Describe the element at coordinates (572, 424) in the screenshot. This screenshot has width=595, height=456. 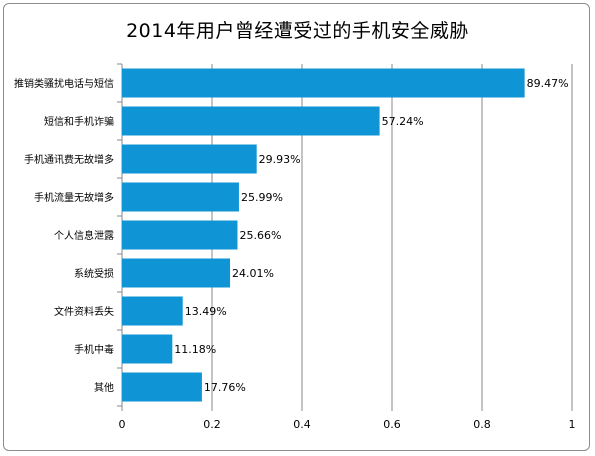
I see `x-tick-label: 1` at that location.